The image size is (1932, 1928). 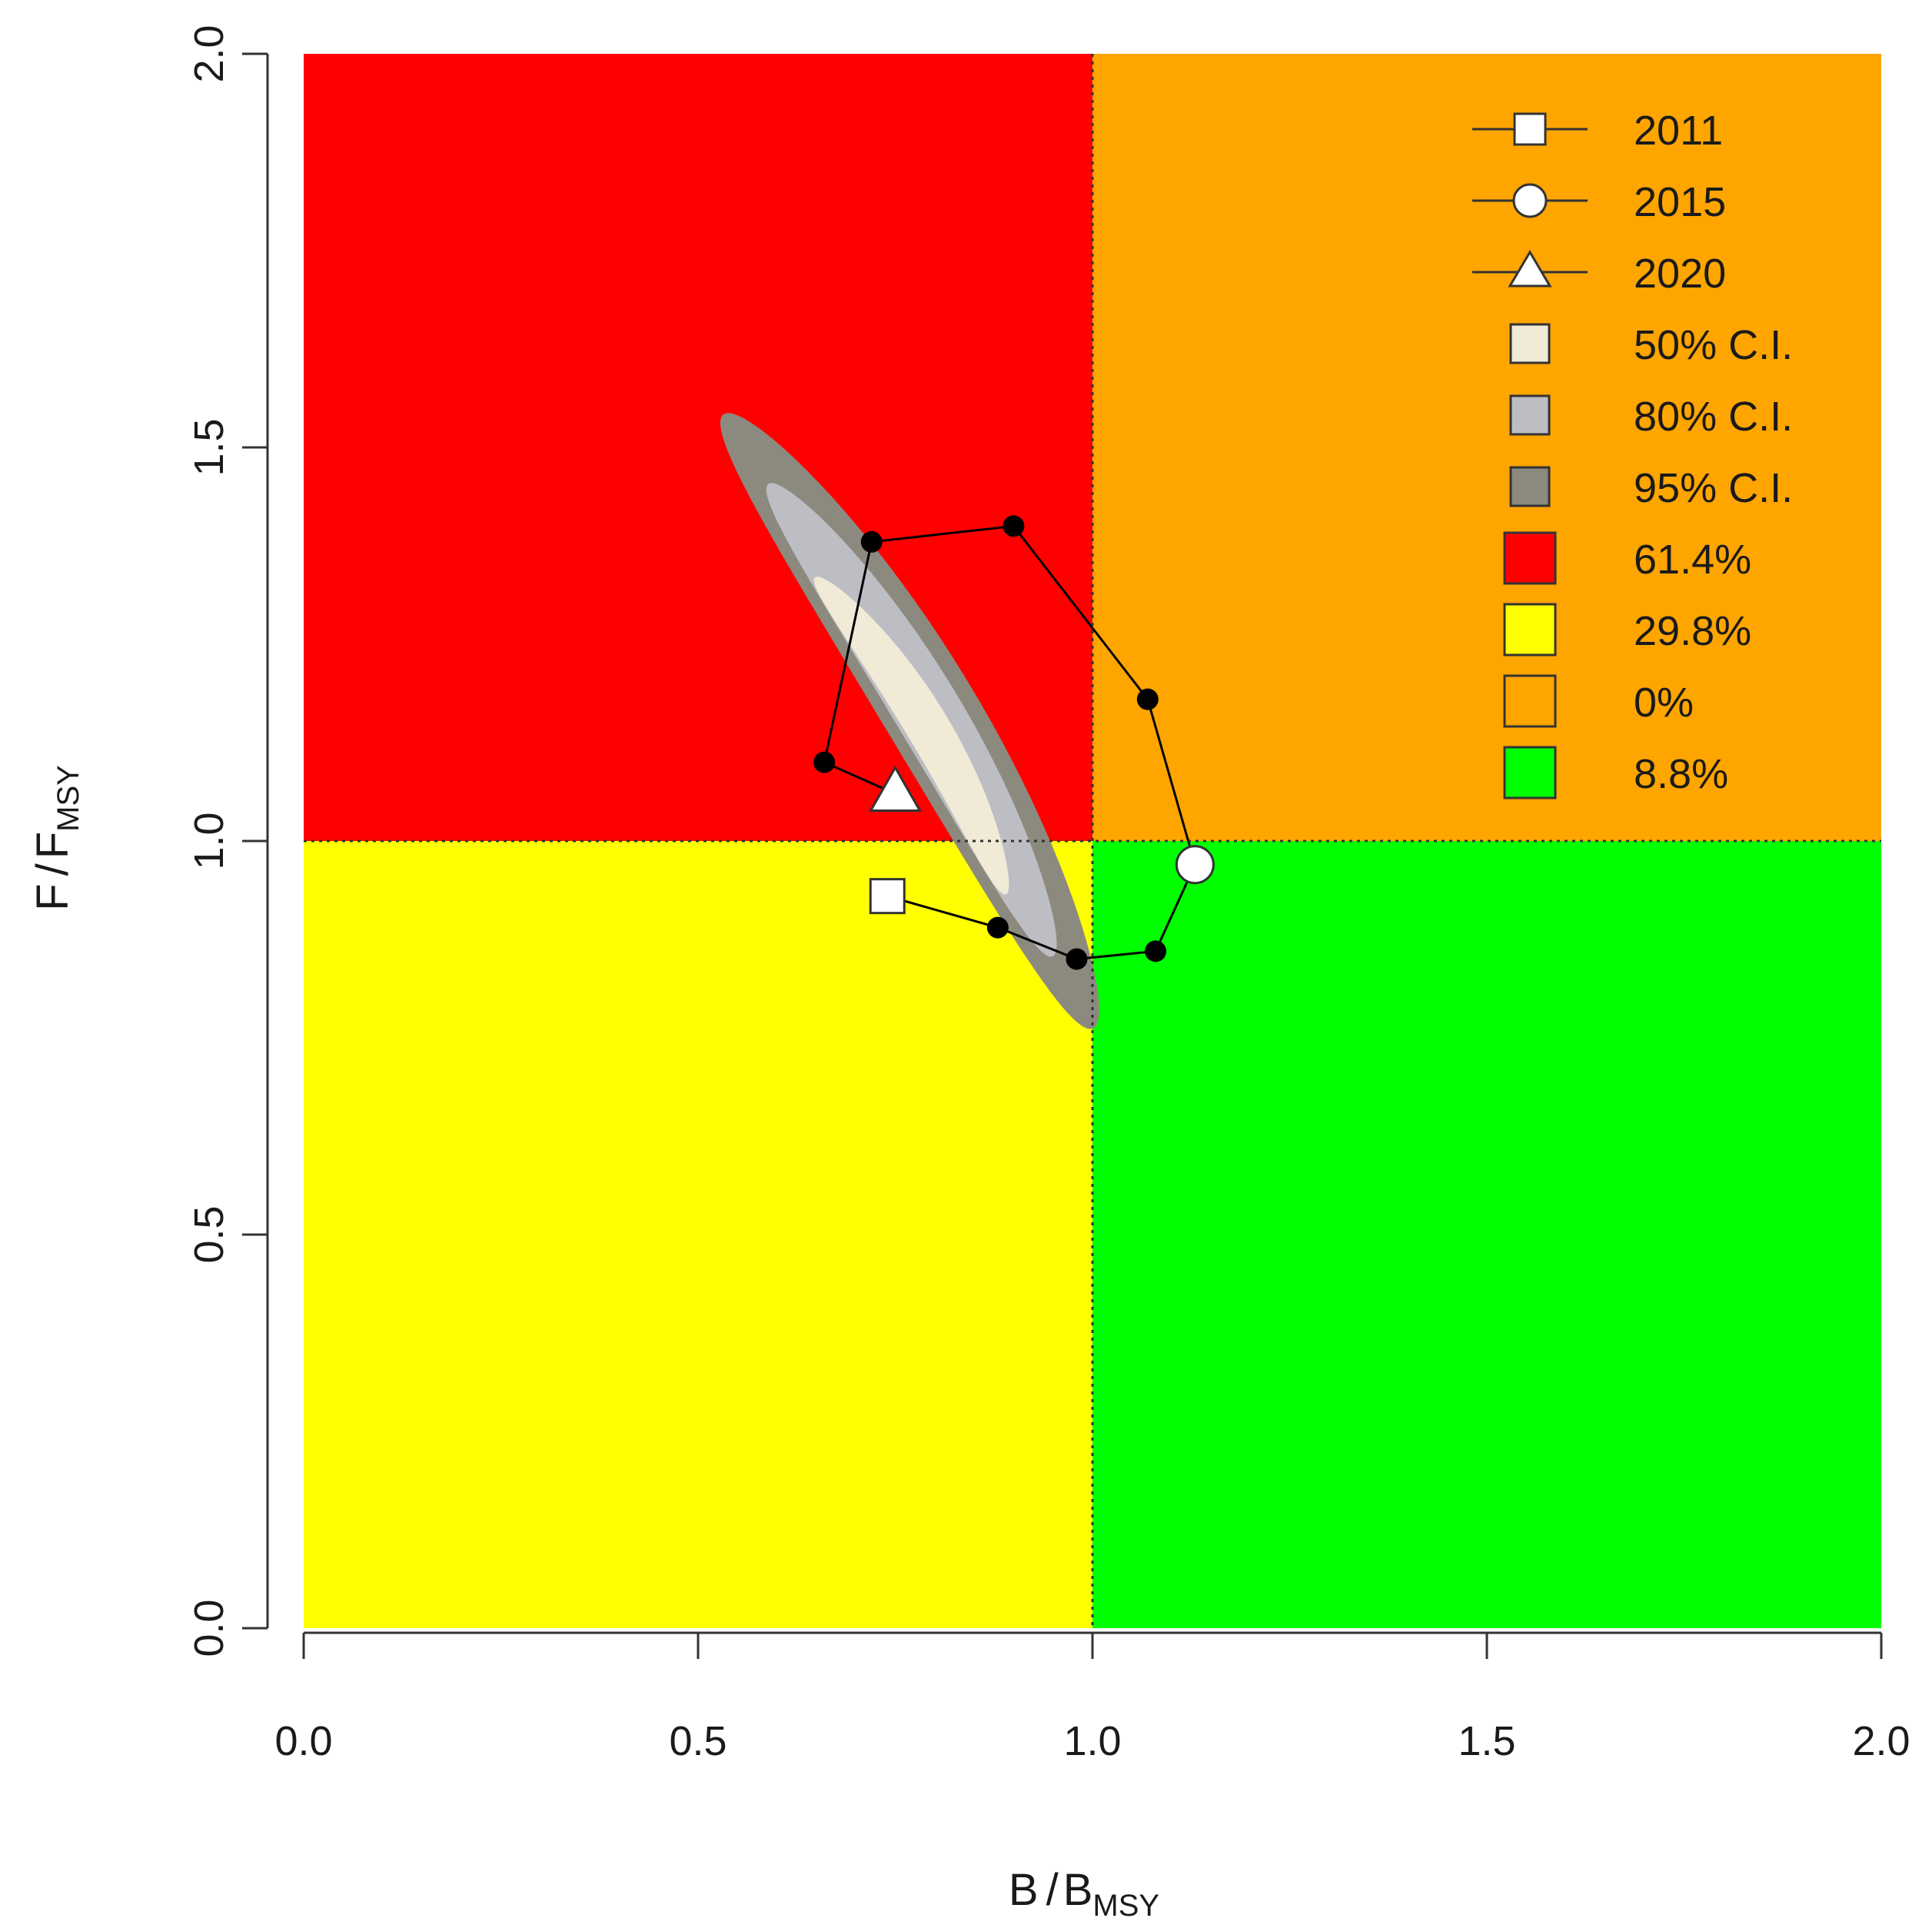 What do you see at coordinates (68, 799) in the screenshot?
I see `y-axis-title-sub: MSY` at bounding box center [68, 799].